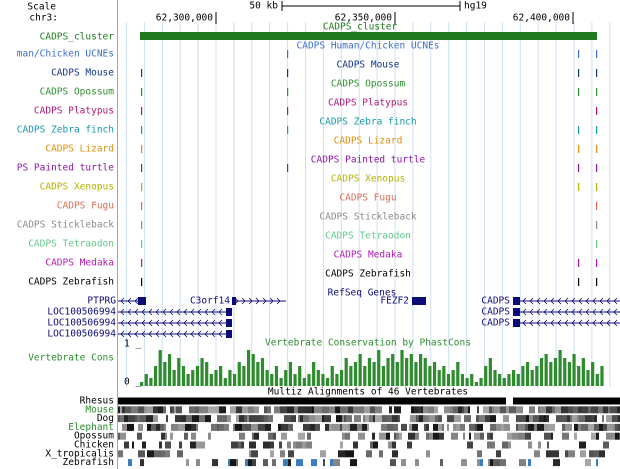 The width and height of the screenshot is (620, 469). What do you see at coordinates (495, 312) in the screenshot?
I see `gene-label: CADPS` at bounding box center [495, 312].